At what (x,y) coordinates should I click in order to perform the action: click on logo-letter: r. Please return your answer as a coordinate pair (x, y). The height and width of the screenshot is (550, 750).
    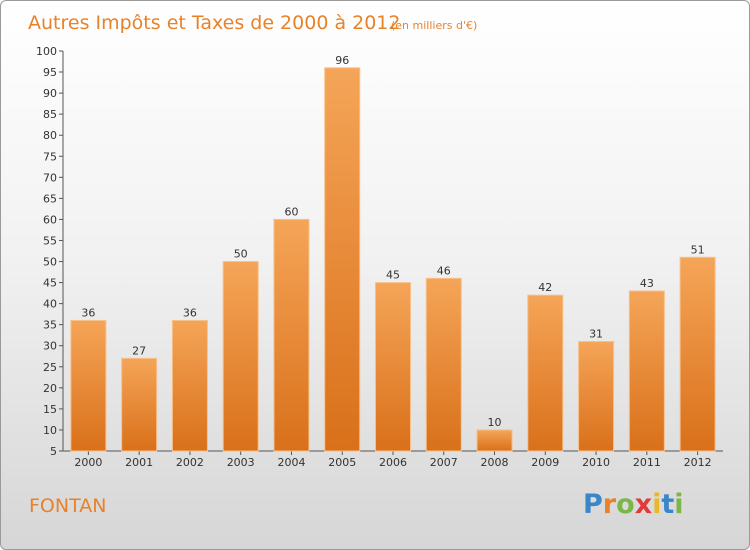
    Looking at the image, I should click on (609, 504).